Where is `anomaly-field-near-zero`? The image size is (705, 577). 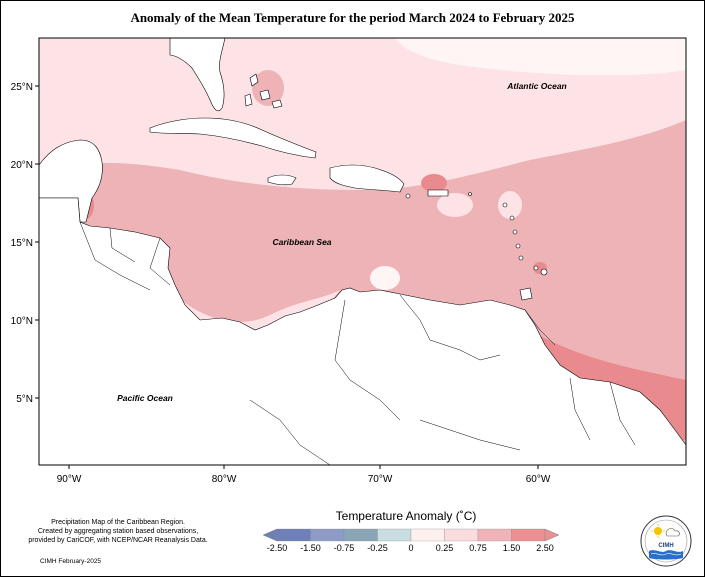 anomaly-field-near-zero is located at coordinates (540, 57).